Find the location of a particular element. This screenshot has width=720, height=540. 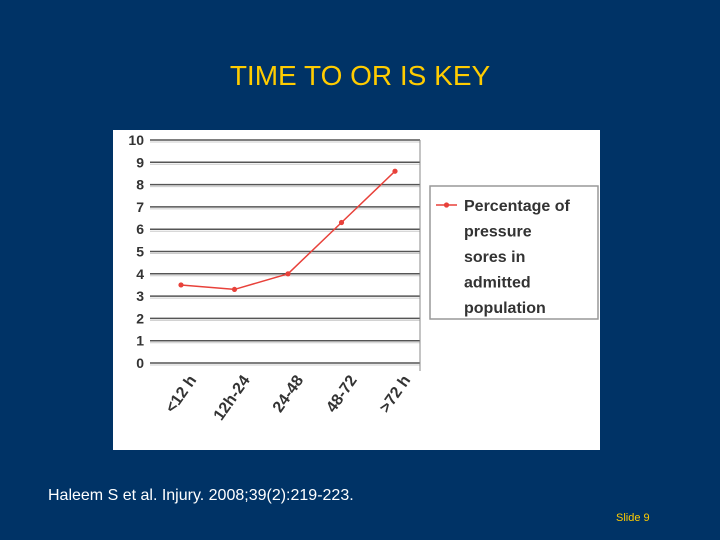

y-tick-label: 5 is located at coordinates (140, 252).